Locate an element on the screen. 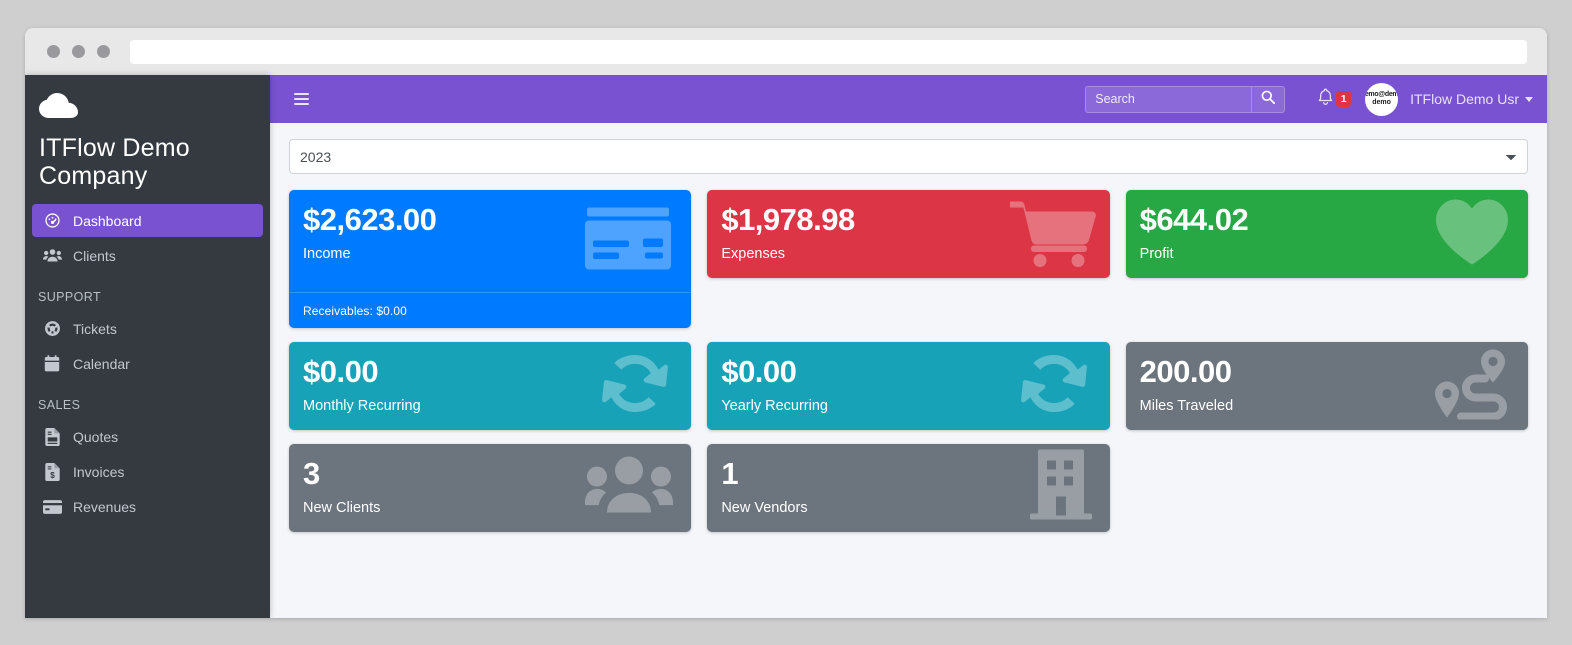  stat-card-new-vendors: 1 New Vendors is located at coordinates (908, 488).